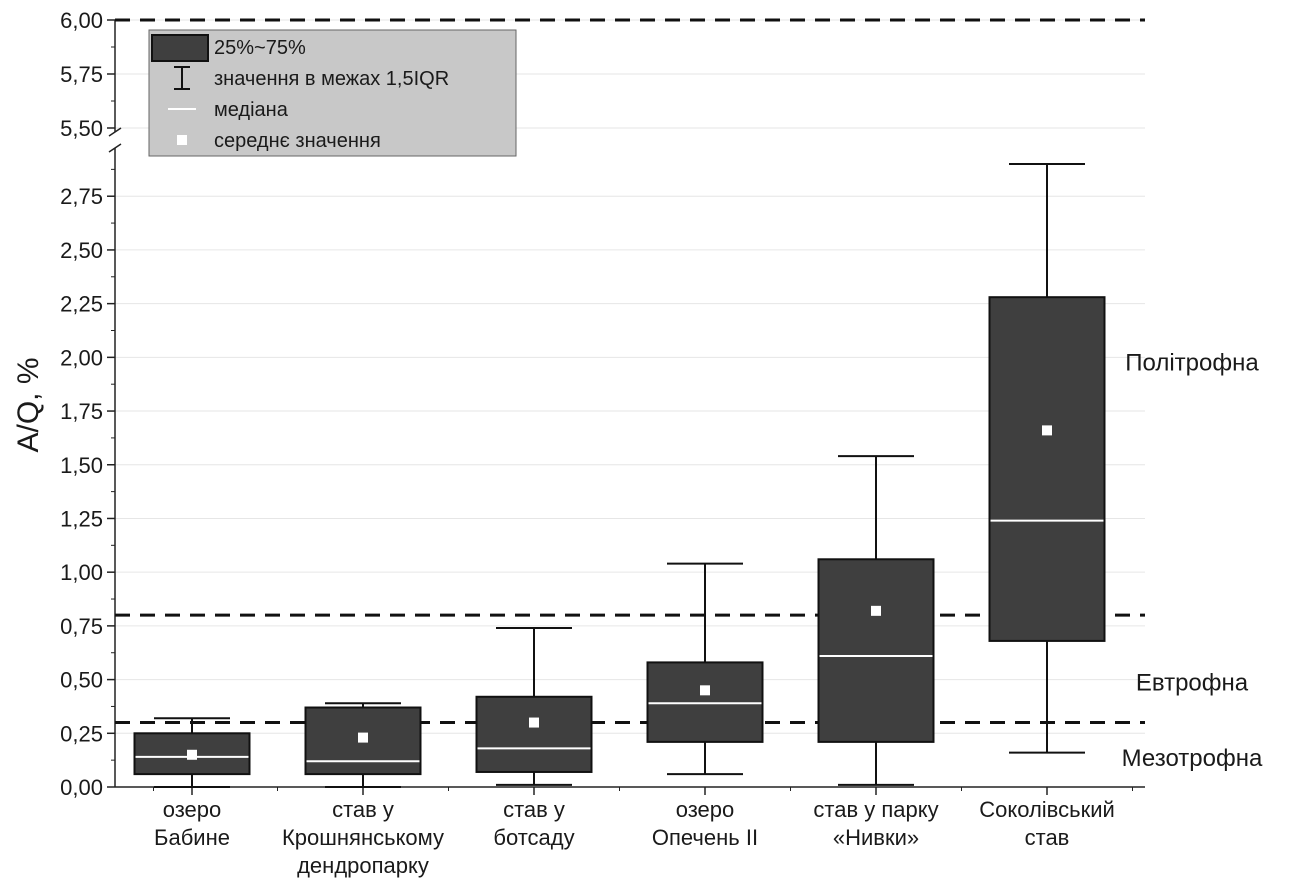 This screenshot has width=1294, height=884. I want to click on y-tick-label: 2,50, so click(81, 250).